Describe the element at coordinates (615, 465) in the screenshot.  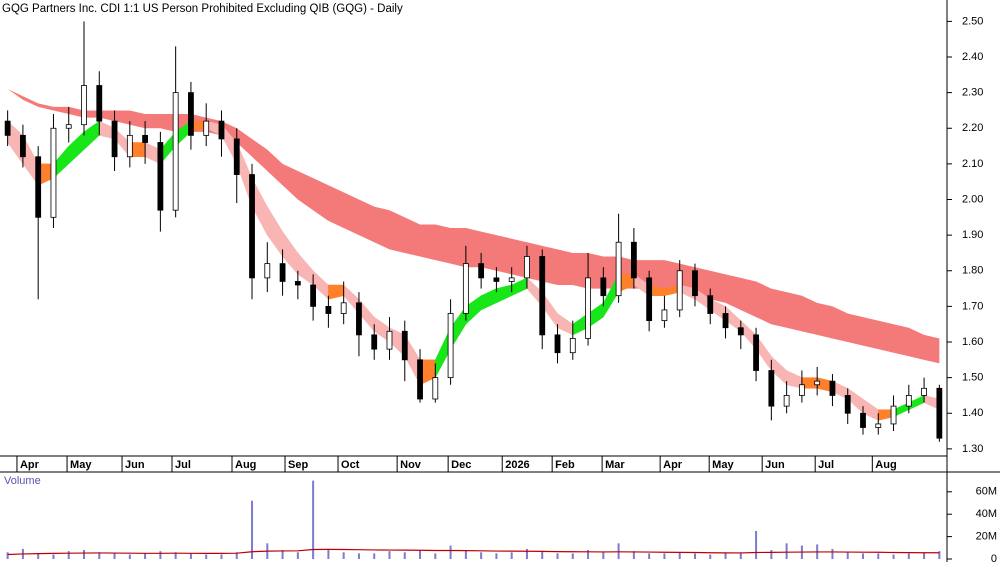
I see `x-tick-label: Mar` at that location.